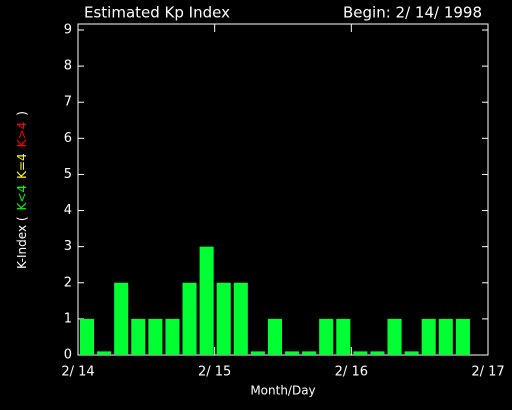 This screenshot has width=512, height=410. What do you see at coordinates (214, 372) in the screenshot?
I see `x-tick-label: 2/ 15` at bounding box center [214, 372].